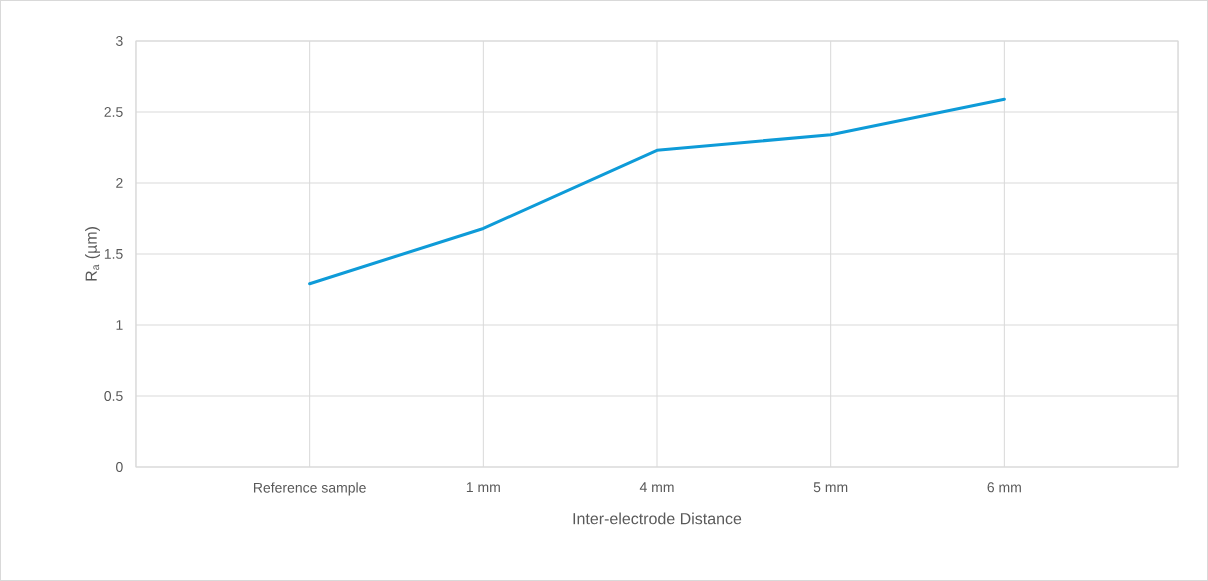  I want to click on y-tick-label: 0.5, so click(113, 396).